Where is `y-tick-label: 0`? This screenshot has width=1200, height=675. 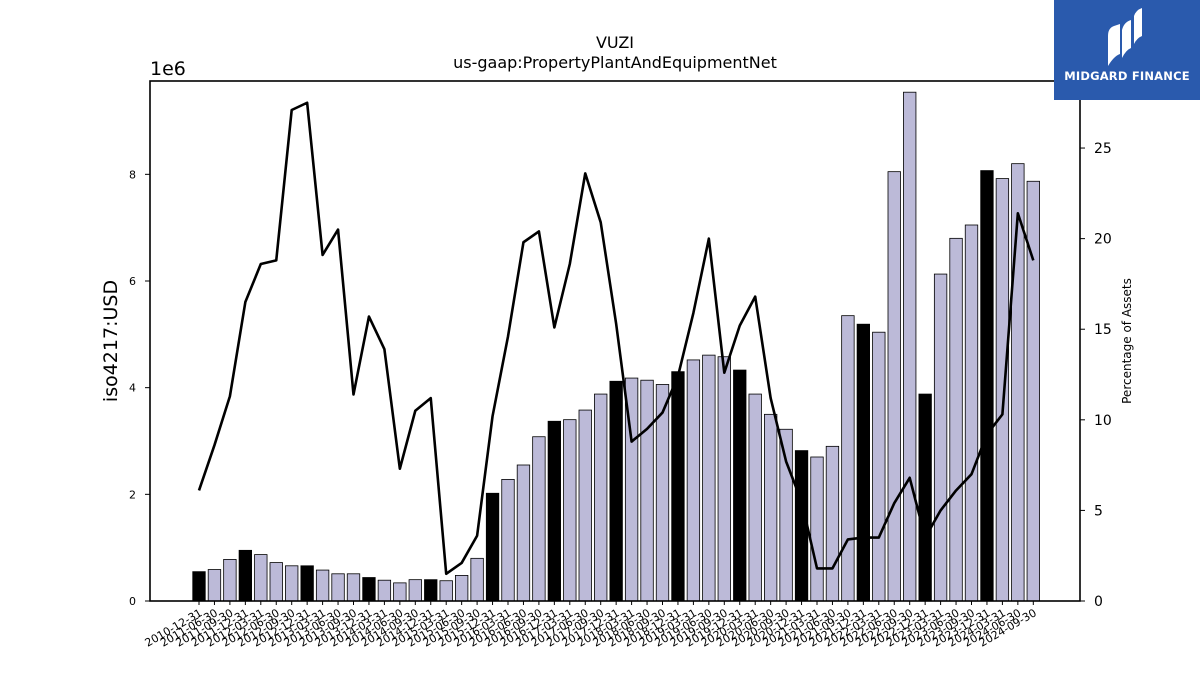 y-tick-label: 0 is located at coordinates (132, 601).